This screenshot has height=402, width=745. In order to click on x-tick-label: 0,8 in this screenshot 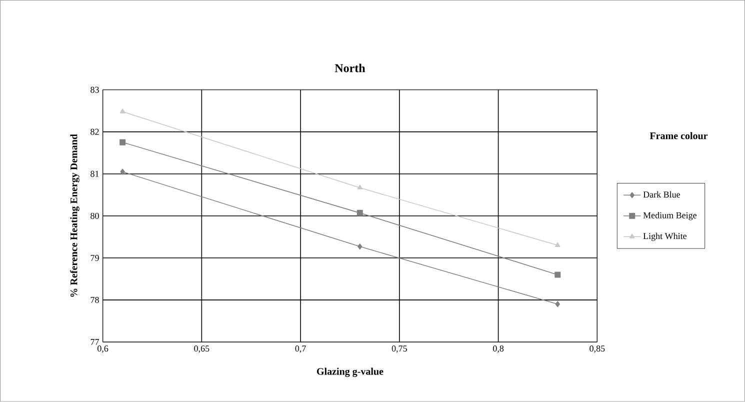, I will do `click(498, 350)`.